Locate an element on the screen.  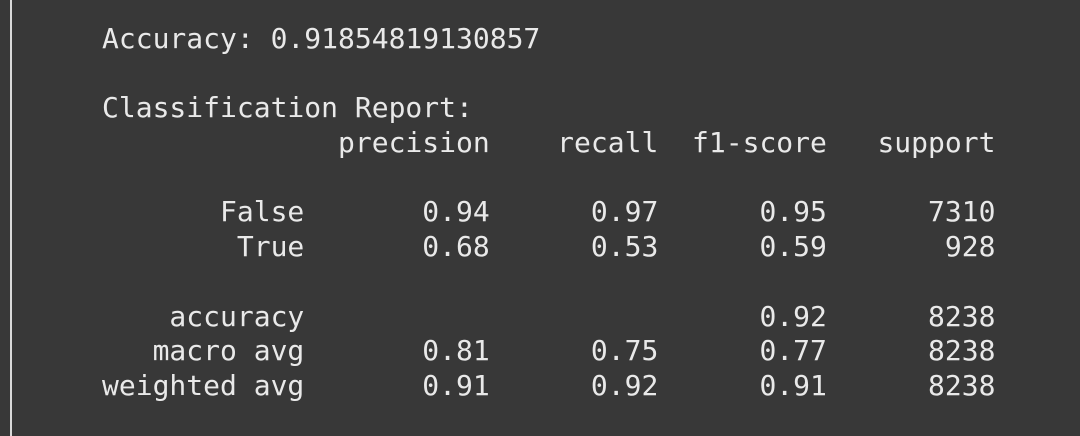
report-row-weighted-avg: weighted avg 0.91 0.92 0.91 8238 is located at coordinates (549, 385).